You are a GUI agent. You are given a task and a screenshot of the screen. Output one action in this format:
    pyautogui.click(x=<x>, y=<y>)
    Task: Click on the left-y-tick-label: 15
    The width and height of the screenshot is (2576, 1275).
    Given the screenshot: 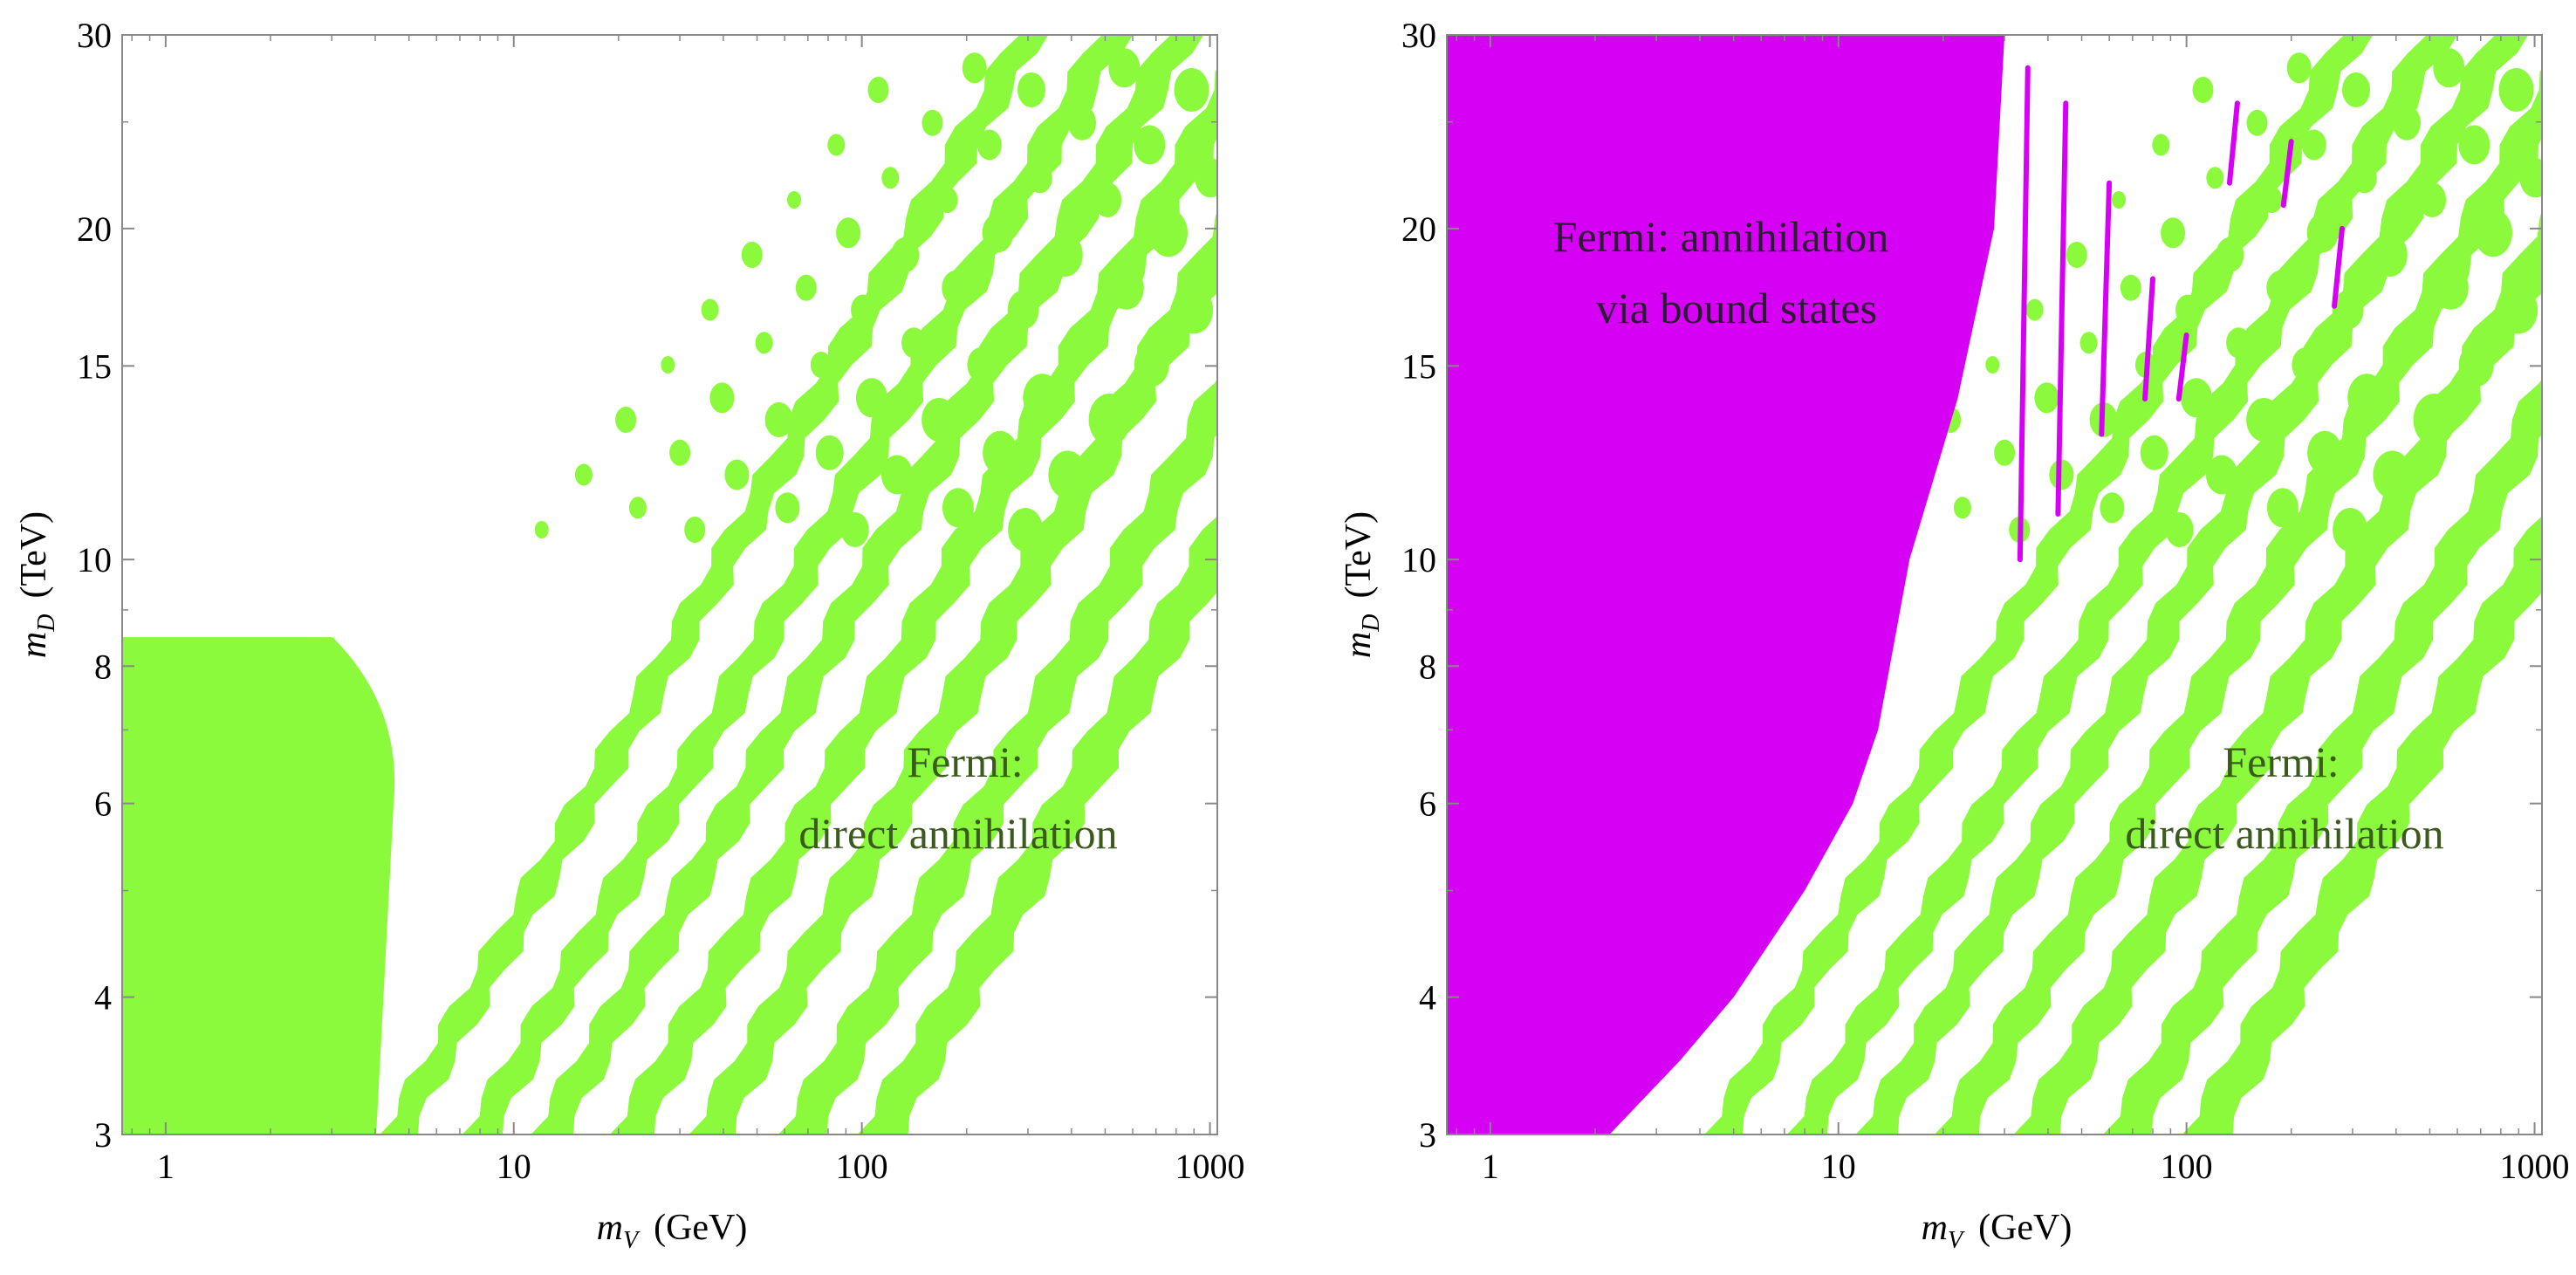 What is the action you would take?
    pyautogui.click(x=95, y=366)
    